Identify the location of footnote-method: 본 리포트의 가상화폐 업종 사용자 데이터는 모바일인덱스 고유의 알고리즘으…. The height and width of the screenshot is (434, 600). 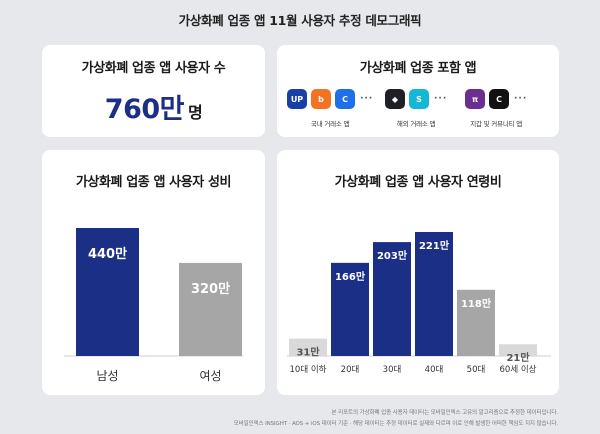
(445, 413).